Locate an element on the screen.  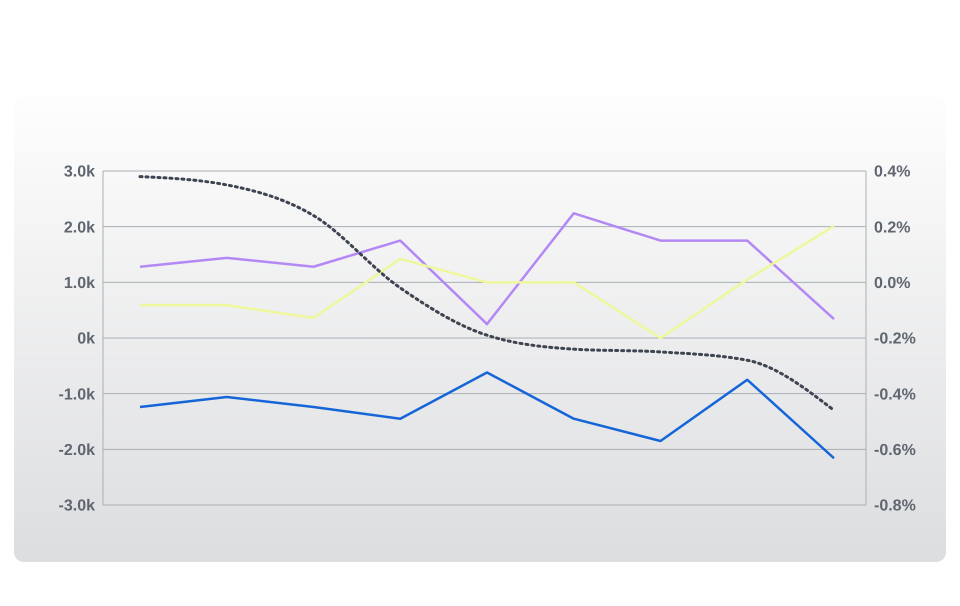
y2-tick-label: -0.8% is located at coordinates (895, 506).